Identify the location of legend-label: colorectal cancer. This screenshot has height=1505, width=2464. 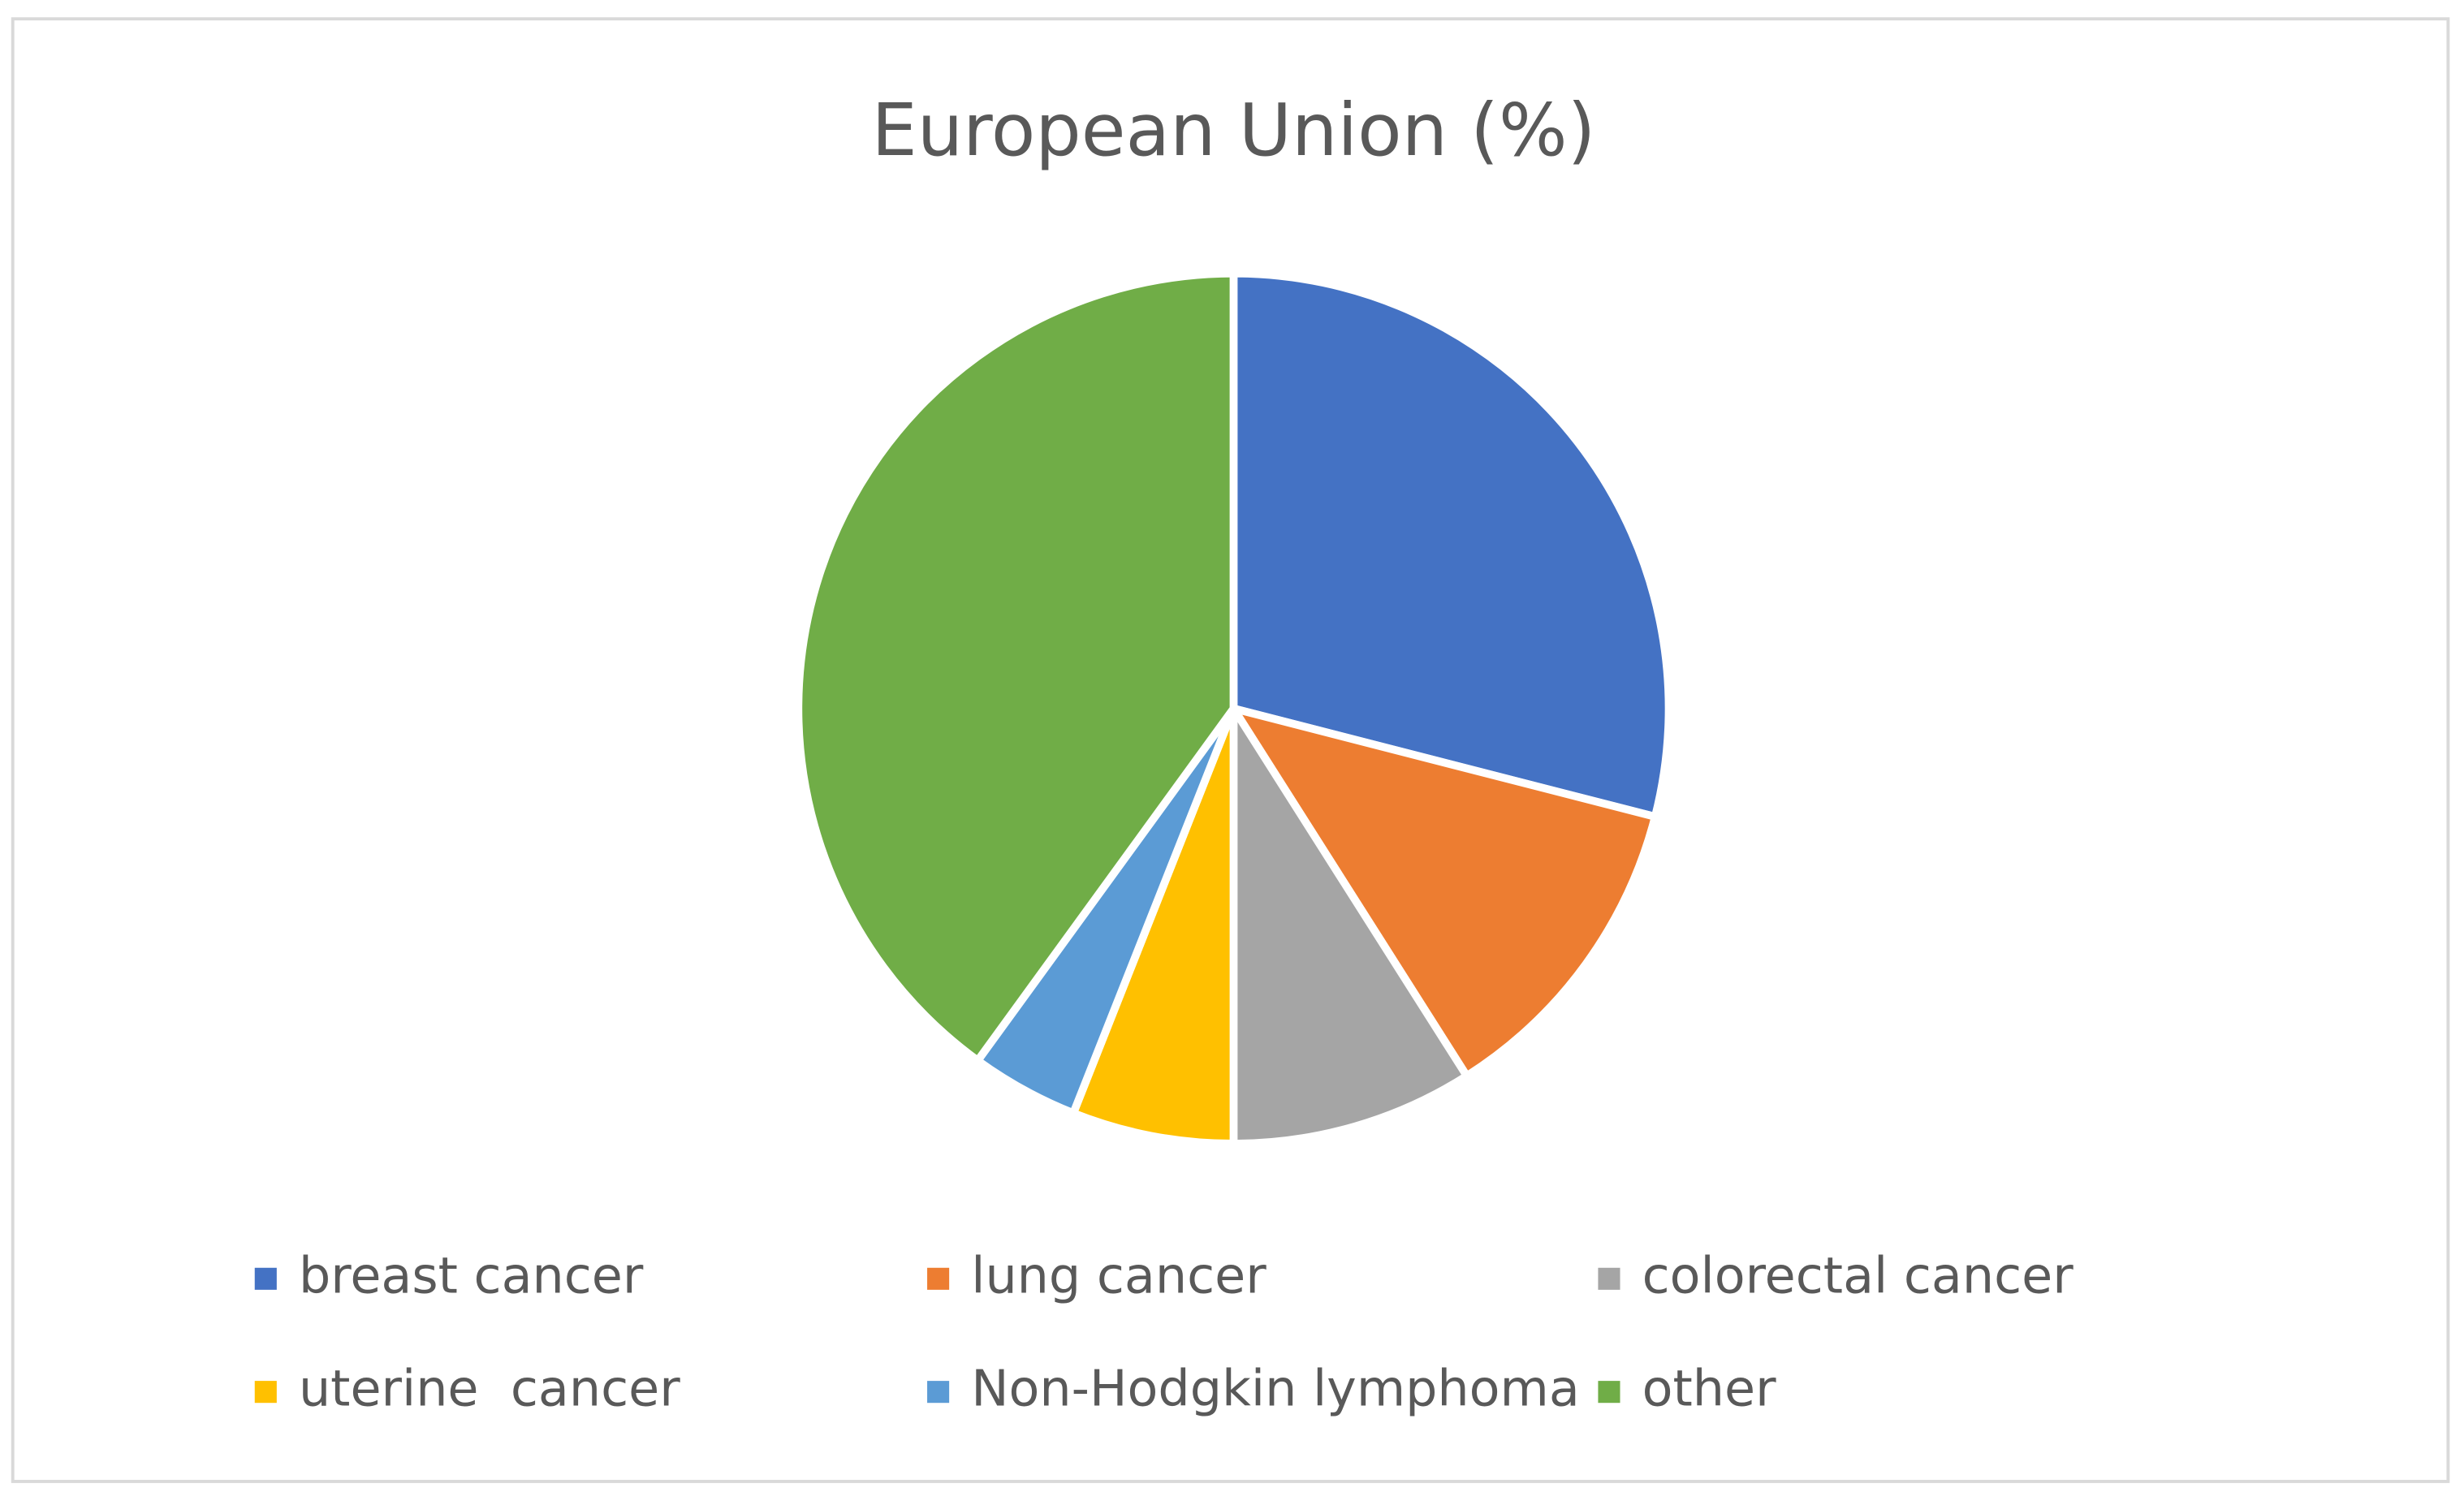
(1858, 1275).